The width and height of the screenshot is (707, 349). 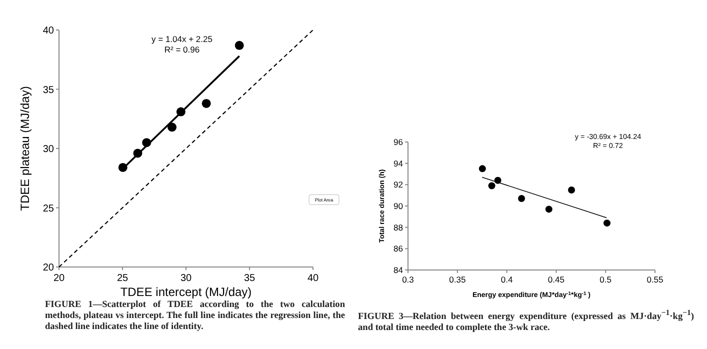 I want to click on caption: FIGURE 1—Scatterplot of TDEE according to the two calculation methods, plateau vs intercept. The full line indicates the regression line, the dashed line indicates the line of identity., so click(x=195, y=316).